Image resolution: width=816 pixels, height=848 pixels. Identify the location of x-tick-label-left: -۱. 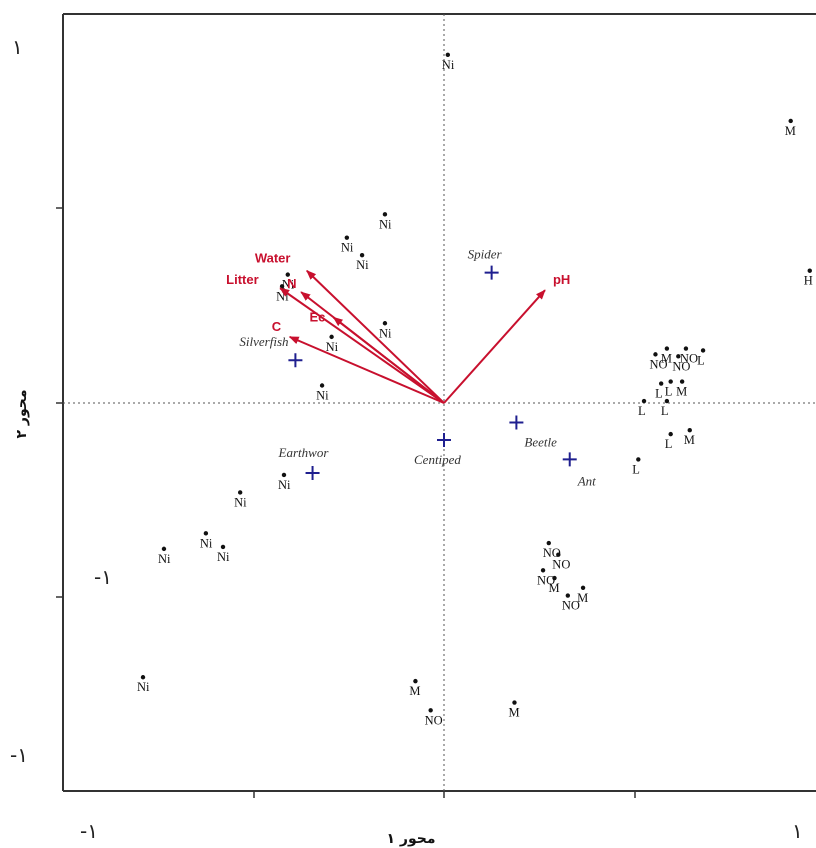
(89, 831).